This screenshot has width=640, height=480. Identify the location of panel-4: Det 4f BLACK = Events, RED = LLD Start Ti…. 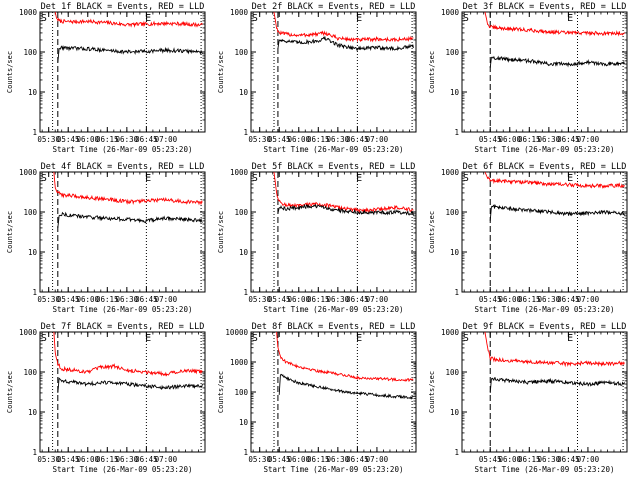
(106, 238).